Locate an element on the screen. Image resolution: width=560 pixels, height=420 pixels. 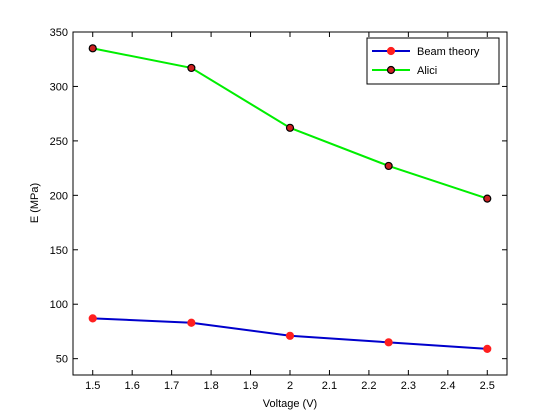
legend-label-alici: Alici is located at coordinates (427, 71).